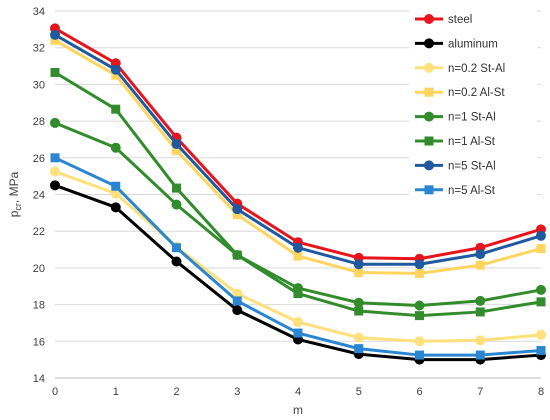 The image size is (550, 420). Describe the element at coordinates (476, 93) in the screenshot. I see `legend-label: n=0.2 Al-St` at that location.